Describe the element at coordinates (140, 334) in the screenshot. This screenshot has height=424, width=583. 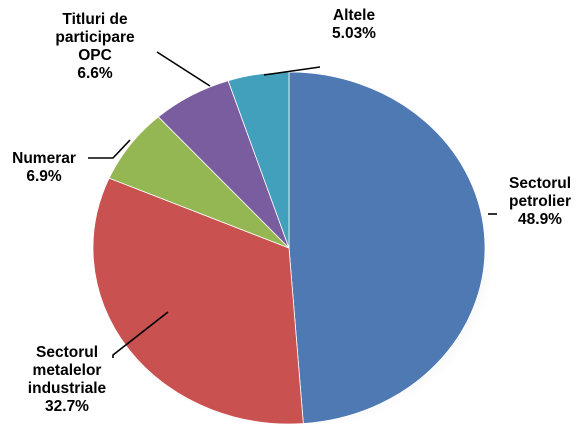
I see `leader-line-sectorul-metalelor-industriale` at that location.